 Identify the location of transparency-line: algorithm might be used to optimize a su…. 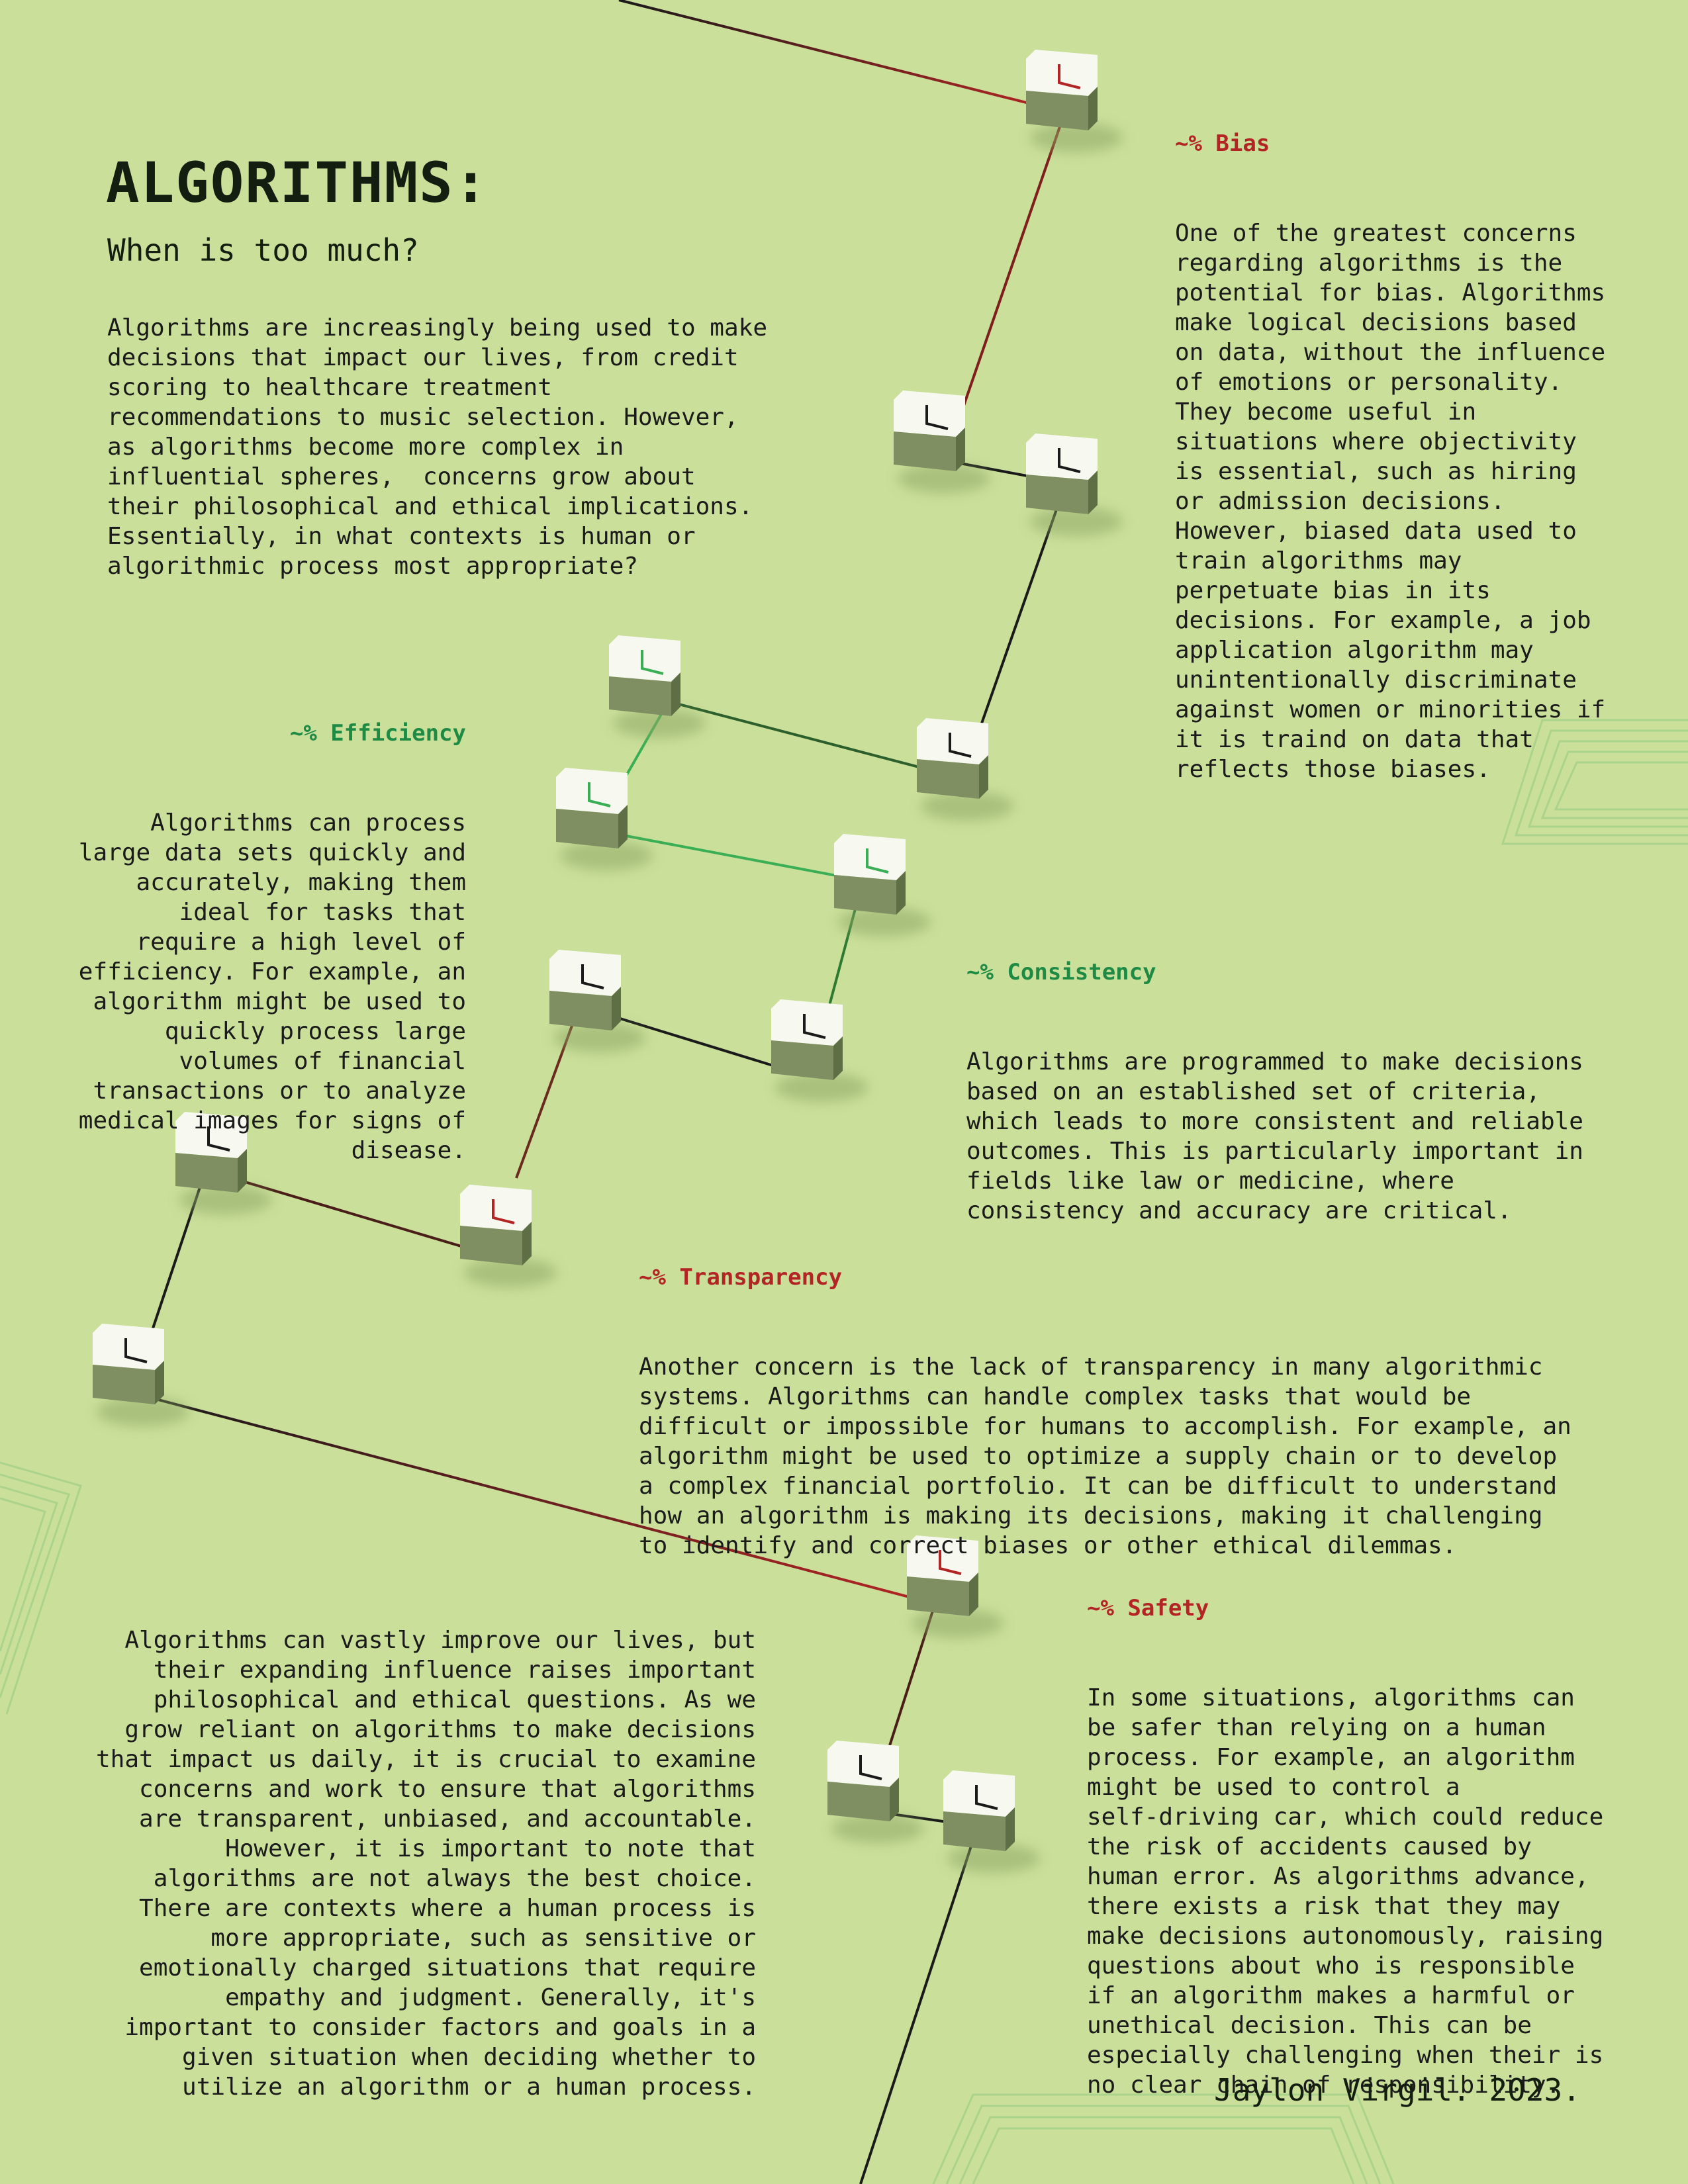
(1098, 1456).